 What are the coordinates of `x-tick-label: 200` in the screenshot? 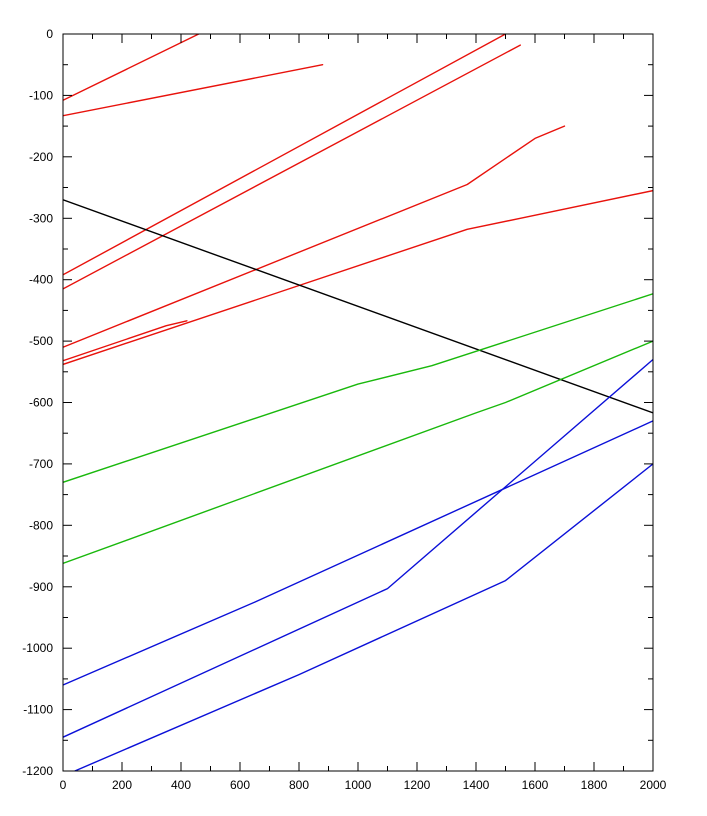 It's located at (122, 785).